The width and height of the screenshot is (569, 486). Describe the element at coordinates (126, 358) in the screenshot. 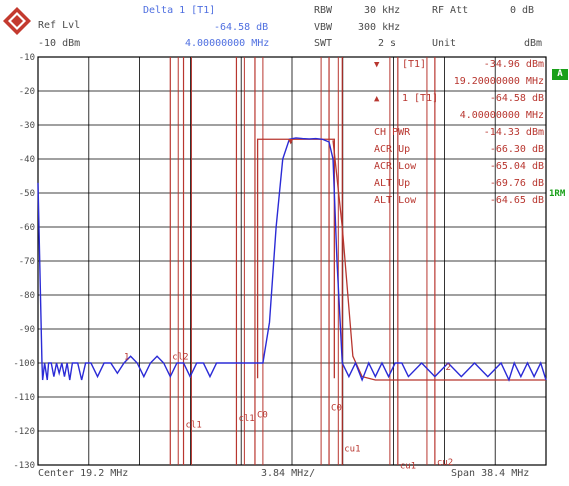

I see `trace-label: 1` at that location.